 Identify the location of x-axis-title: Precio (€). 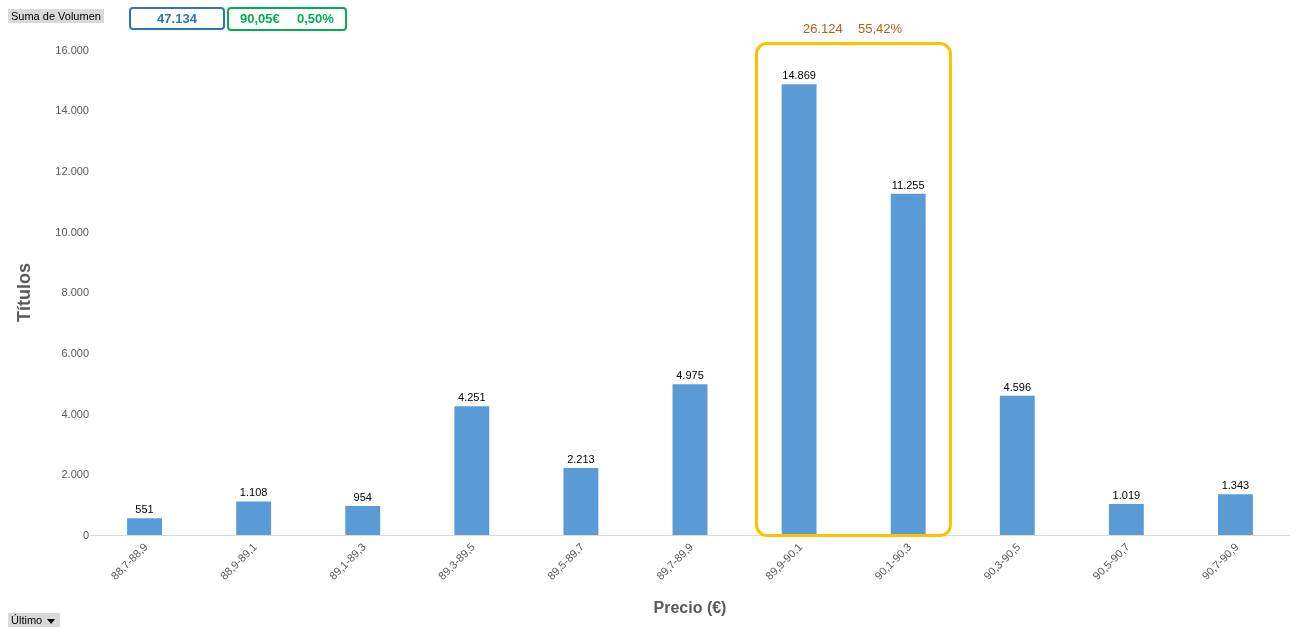
(690, 607).